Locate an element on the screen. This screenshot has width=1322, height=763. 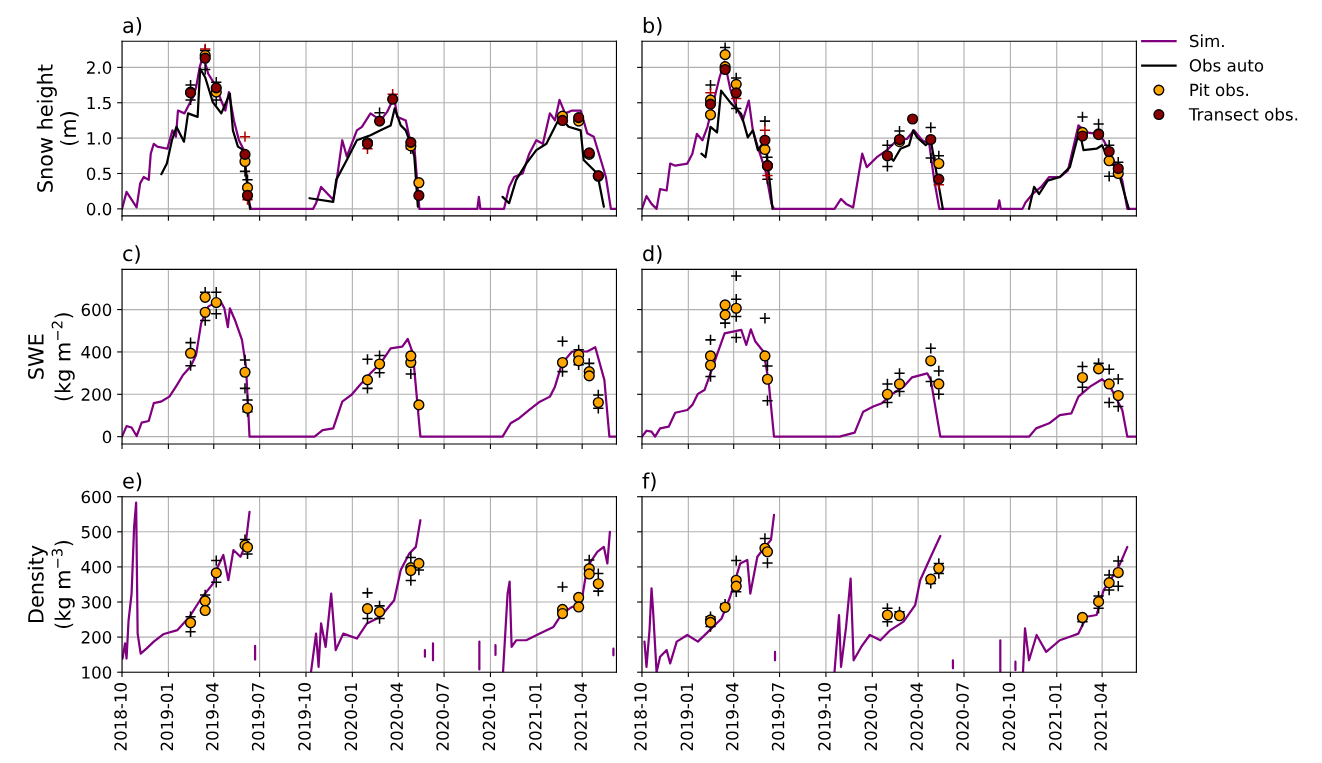
y-tick-label: 300 is located at coordinates (96, 602).